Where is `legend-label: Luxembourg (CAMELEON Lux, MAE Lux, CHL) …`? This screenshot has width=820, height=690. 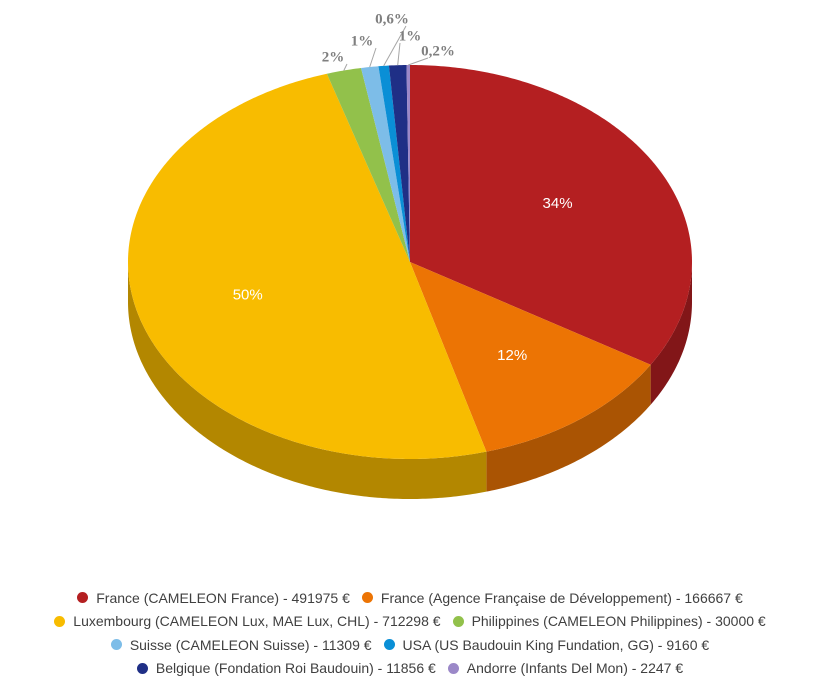
legend-label: Luxembourg (CAMELEON Lux, MAE Lux, CHL) … is located at coordinates (257, 621).